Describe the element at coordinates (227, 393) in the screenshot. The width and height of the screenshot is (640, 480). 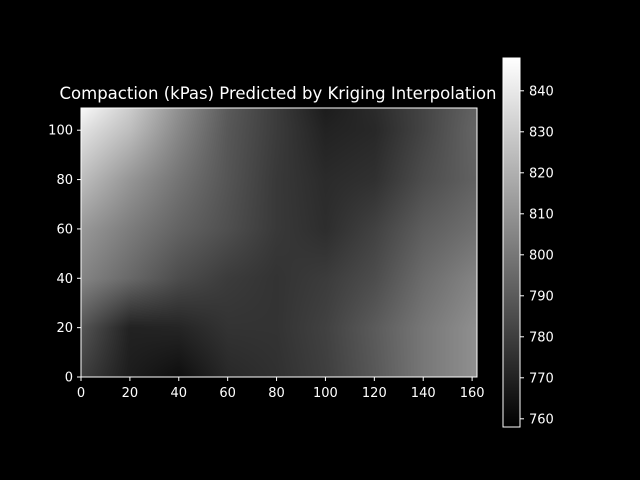
I see `x-tick-label: 60` at that location.